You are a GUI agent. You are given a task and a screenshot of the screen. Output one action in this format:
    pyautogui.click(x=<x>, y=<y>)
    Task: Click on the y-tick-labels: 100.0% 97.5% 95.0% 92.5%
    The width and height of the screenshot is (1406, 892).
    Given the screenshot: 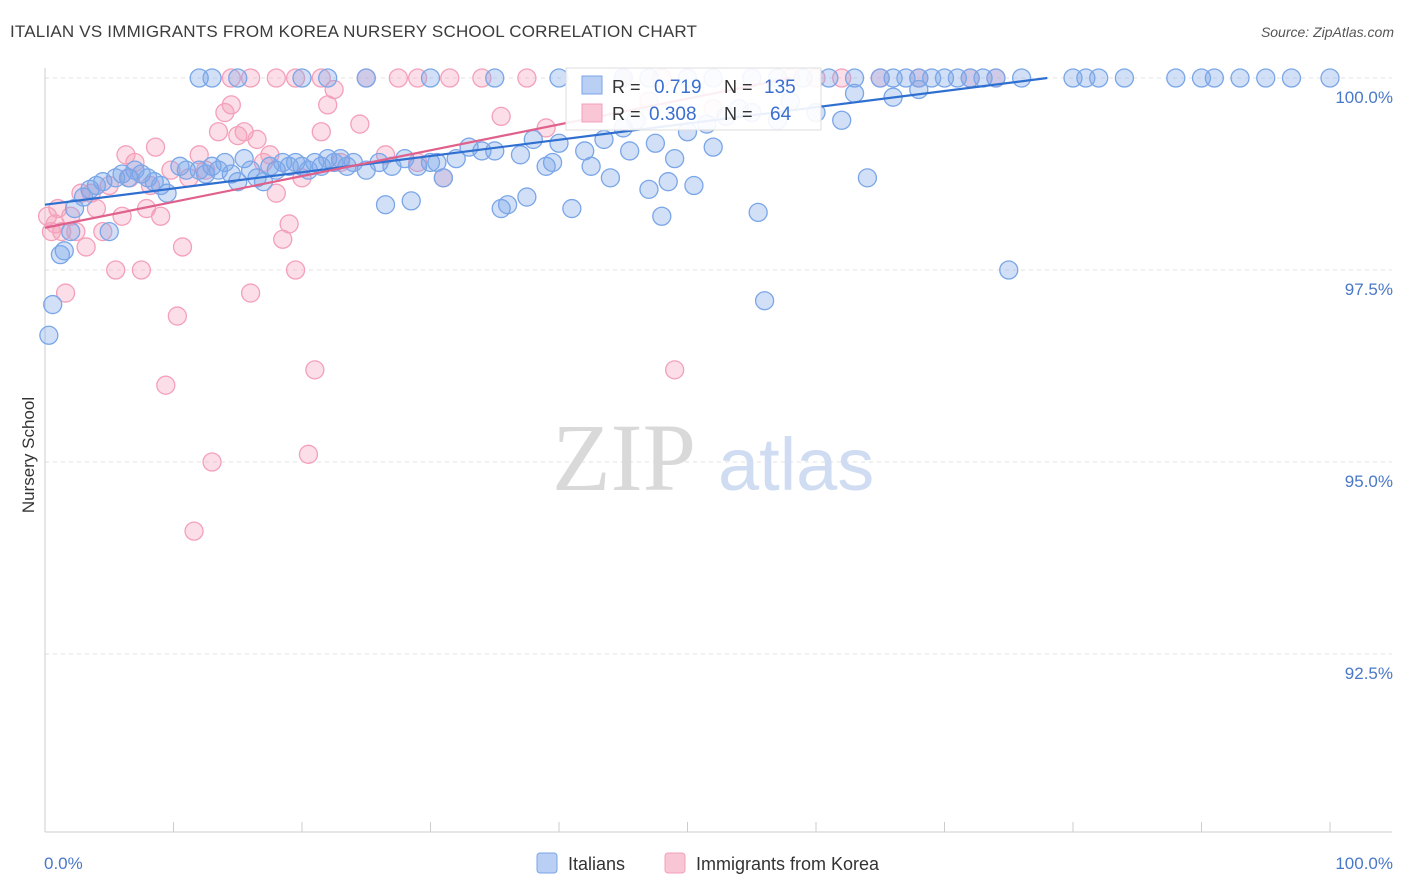 What is the action you would take?
    pyautogui.click(x=1364, y=385)
    